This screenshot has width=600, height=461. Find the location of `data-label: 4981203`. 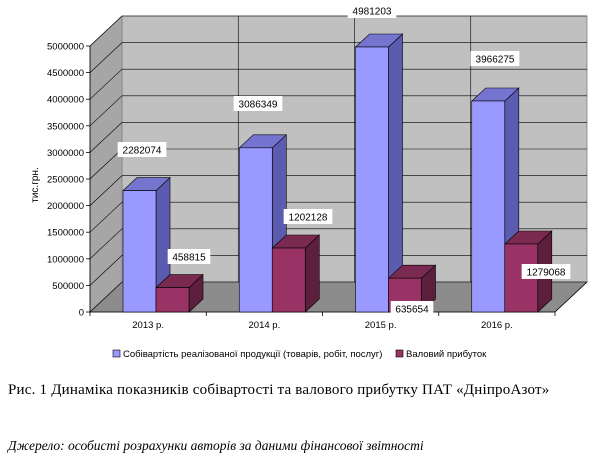

data-label: 4981203 is located at coordinates (372, 10).